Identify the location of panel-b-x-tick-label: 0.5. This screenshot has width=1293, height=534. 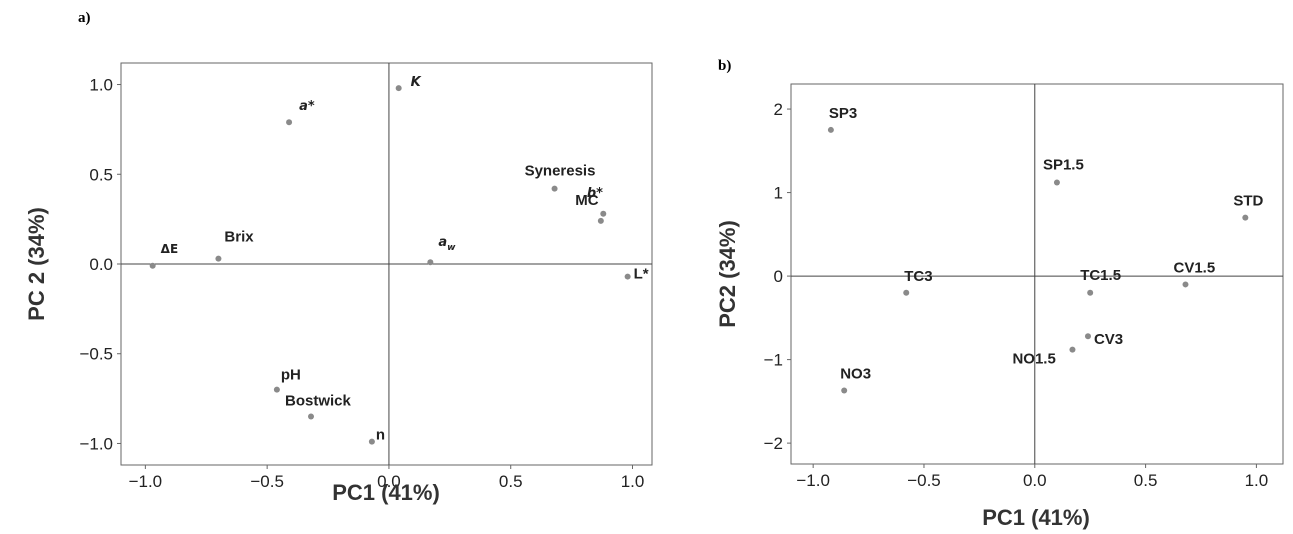
(1146, 480).